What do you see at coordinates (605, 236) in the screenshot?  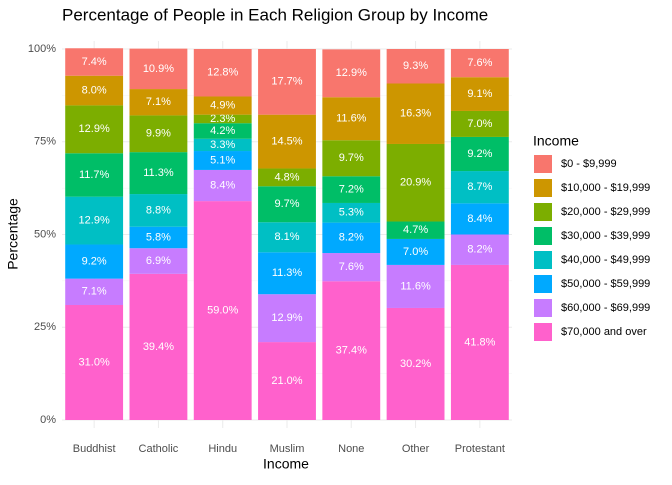 I see `legend-label: $30,000 - $39,999` at bounding box center [605, 236].